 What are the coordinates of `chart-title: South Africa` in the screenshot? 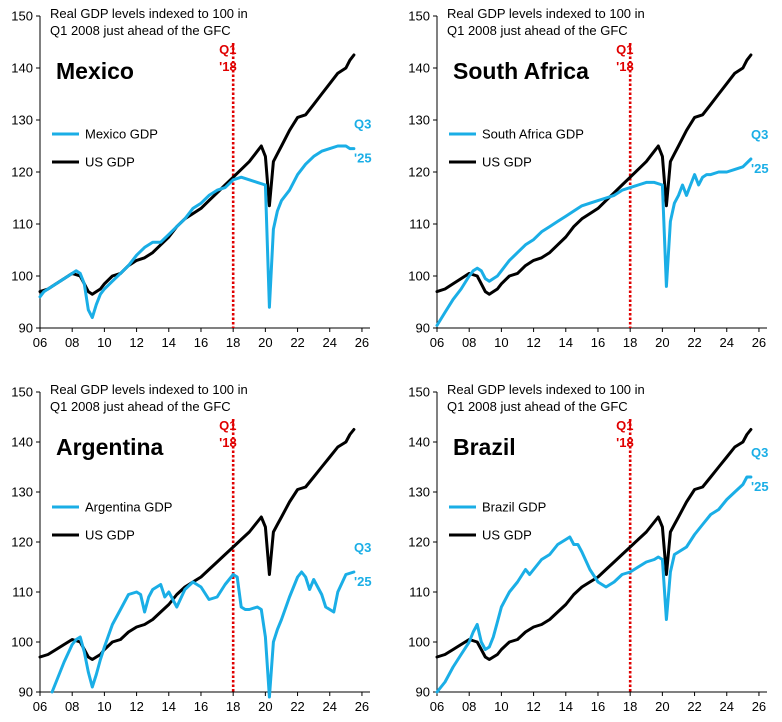 It's located at (521, 71).